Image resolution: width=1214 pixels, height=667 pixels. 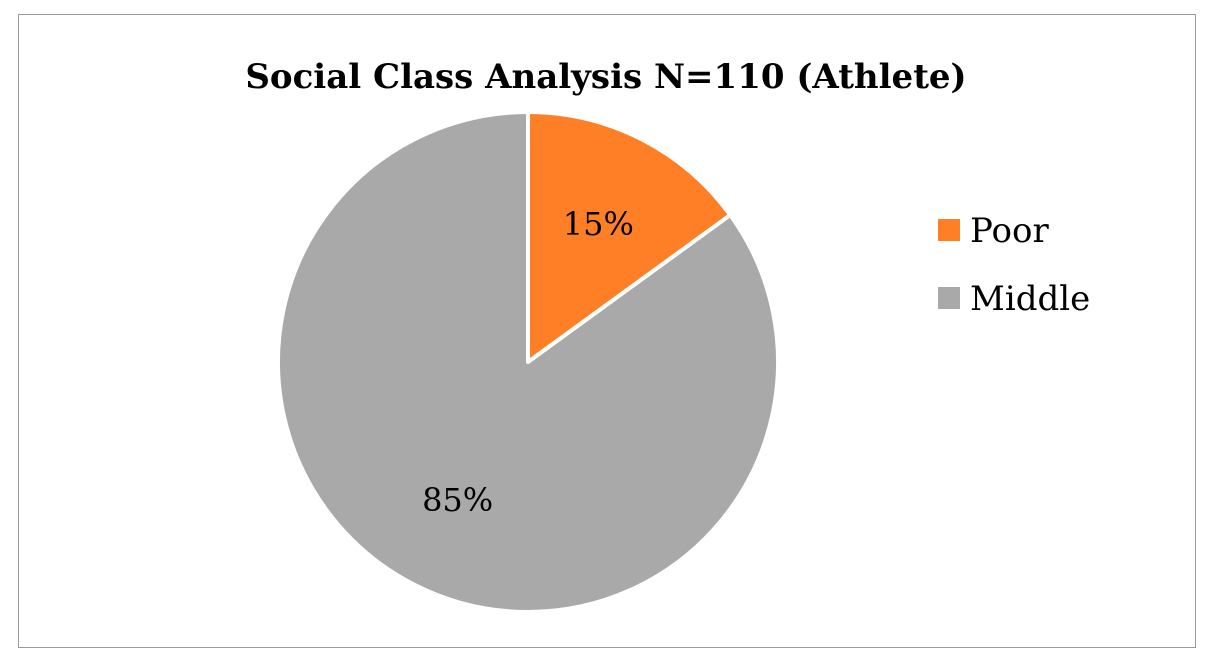 I want to click on legend-label-poor: Poor, so click(x=1009, y=231).